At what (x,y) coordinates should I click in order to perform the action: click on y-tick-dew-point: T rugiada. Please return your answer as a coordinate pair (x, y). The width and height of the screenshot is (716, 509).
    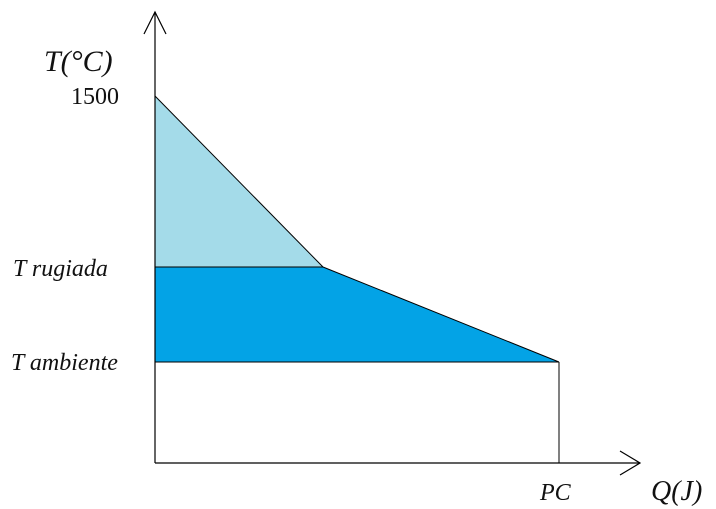
    Looking at the image, I should click on (60, 269).